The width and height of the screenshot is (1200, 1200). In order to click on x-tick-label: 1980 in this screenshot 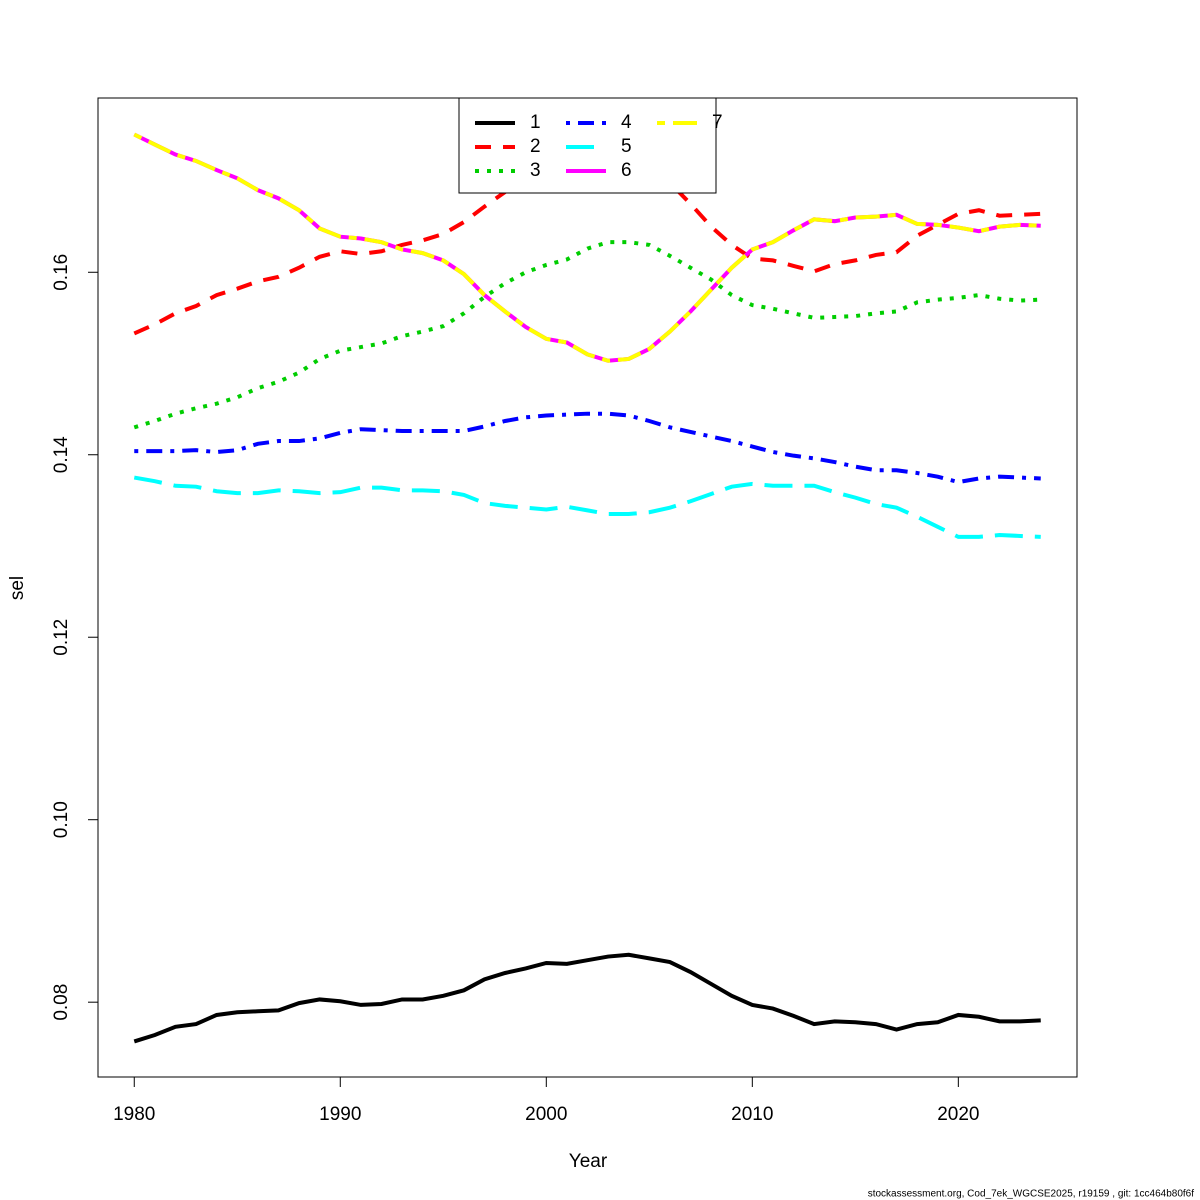, I will do `click(134, 1114)`.